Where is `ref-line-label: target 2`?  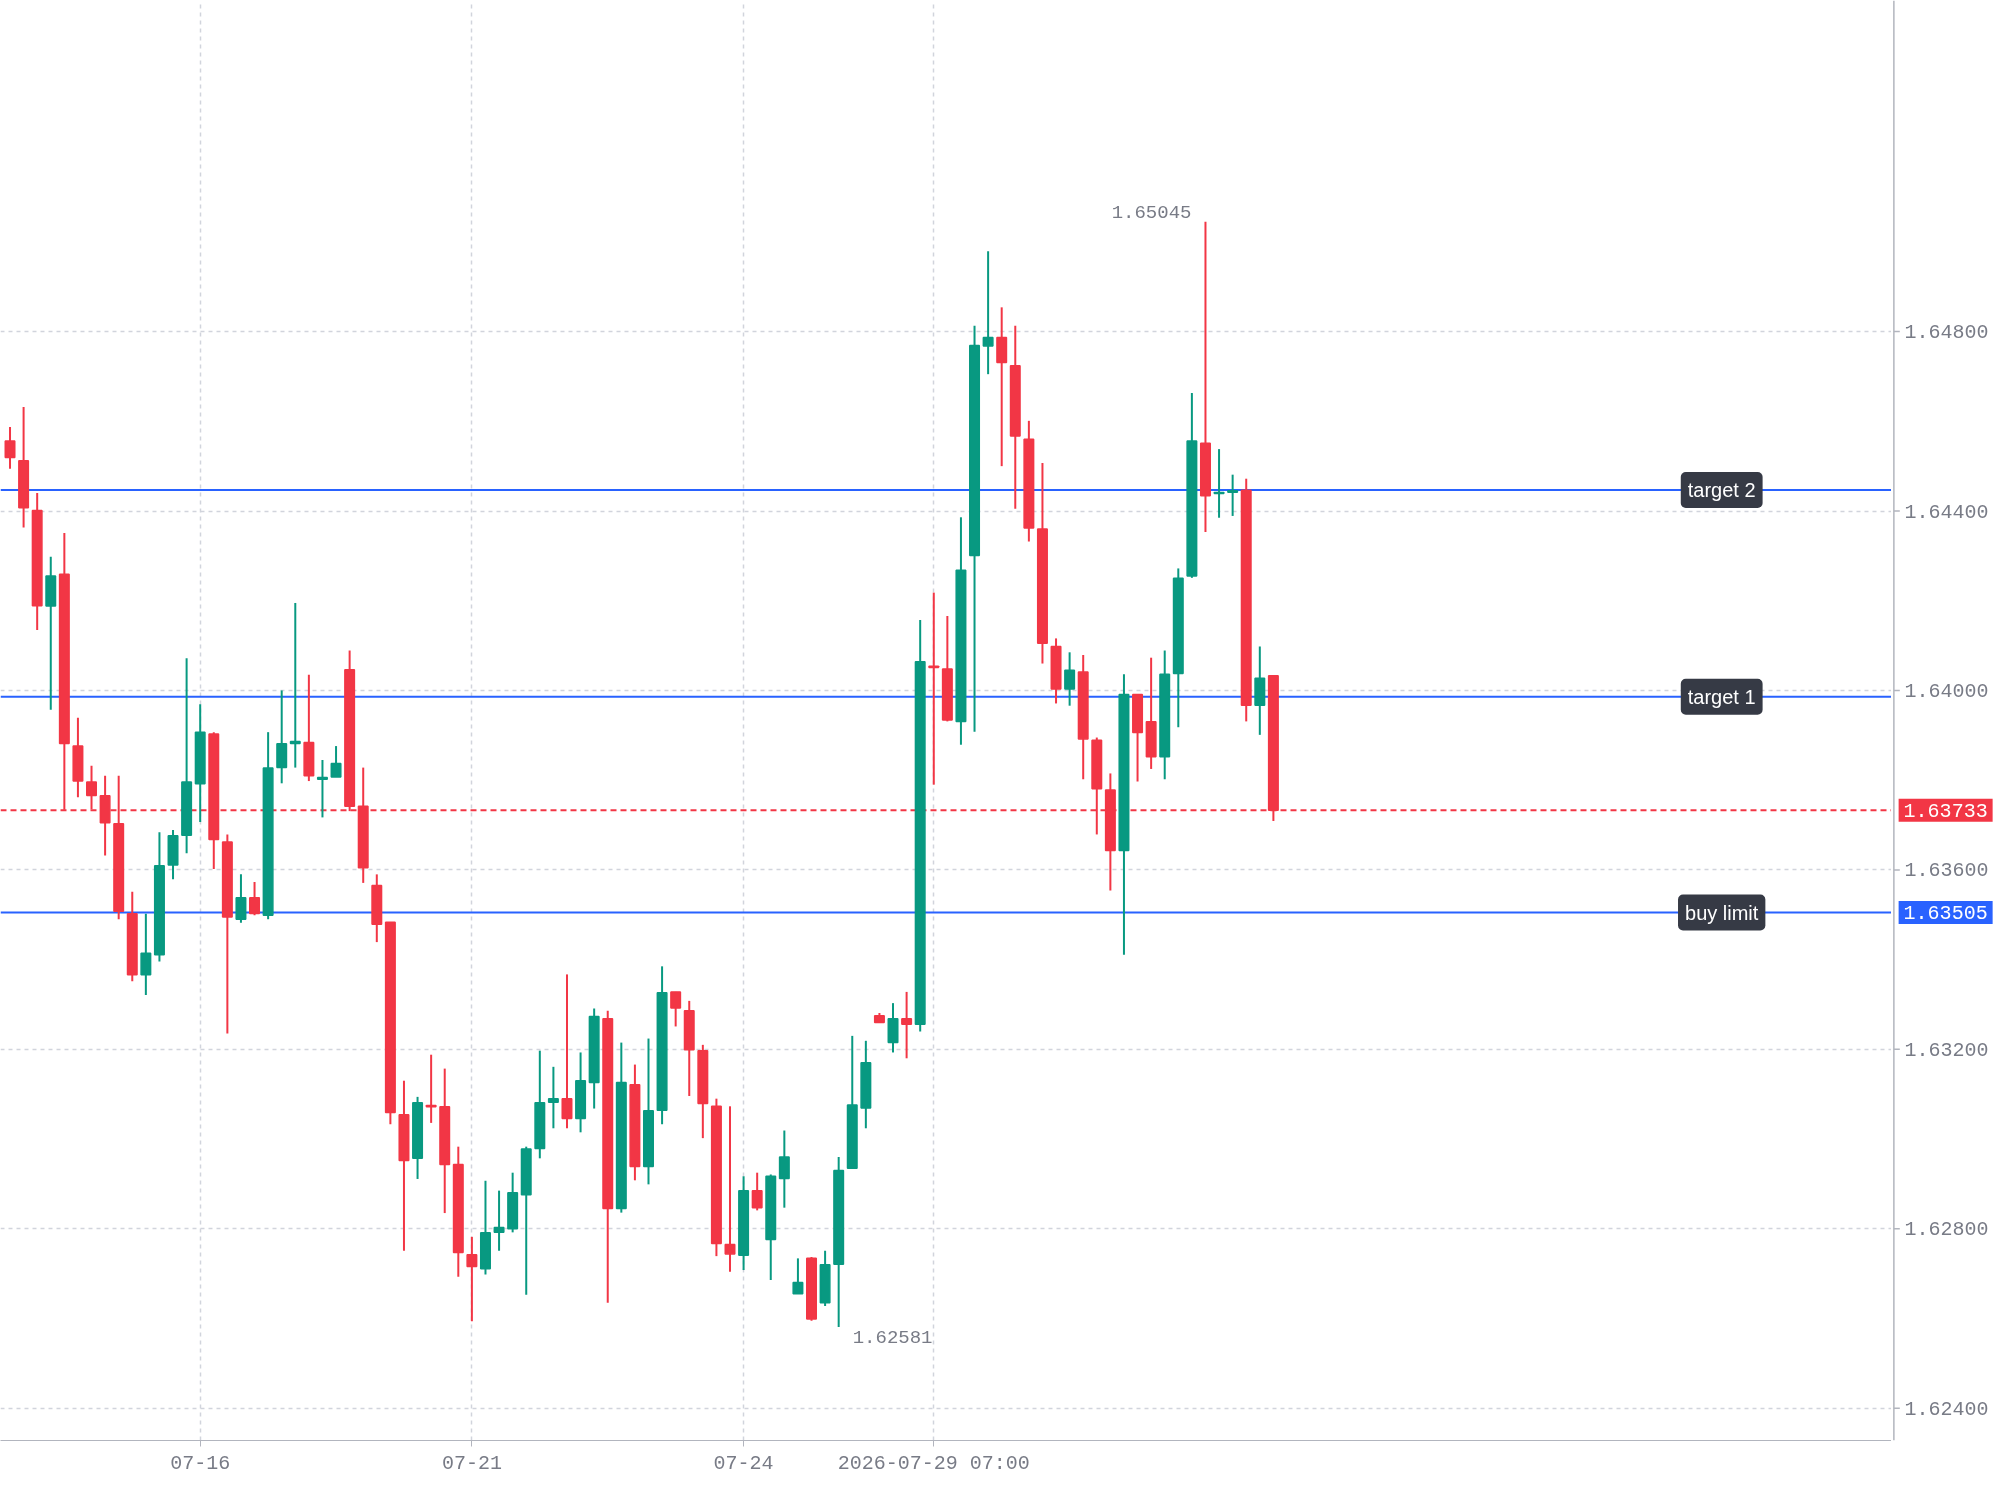
ref-line-label: target 2 is located at coordinates (1721, 489).